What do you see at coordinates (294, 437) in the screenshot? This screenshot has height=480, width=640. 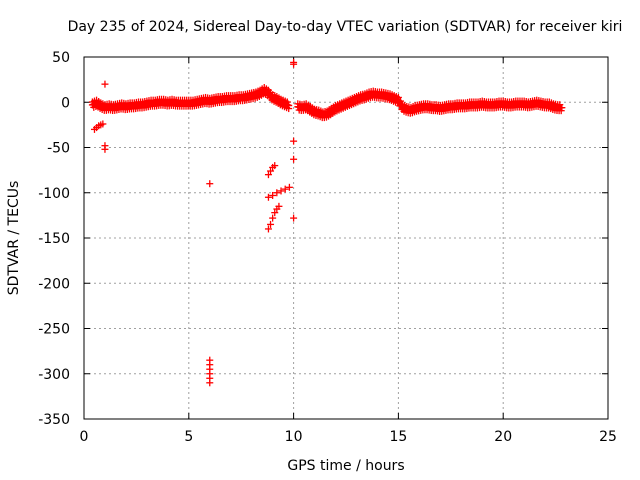 I see `x-tick-label: 10` at bounding box center [294, 437].